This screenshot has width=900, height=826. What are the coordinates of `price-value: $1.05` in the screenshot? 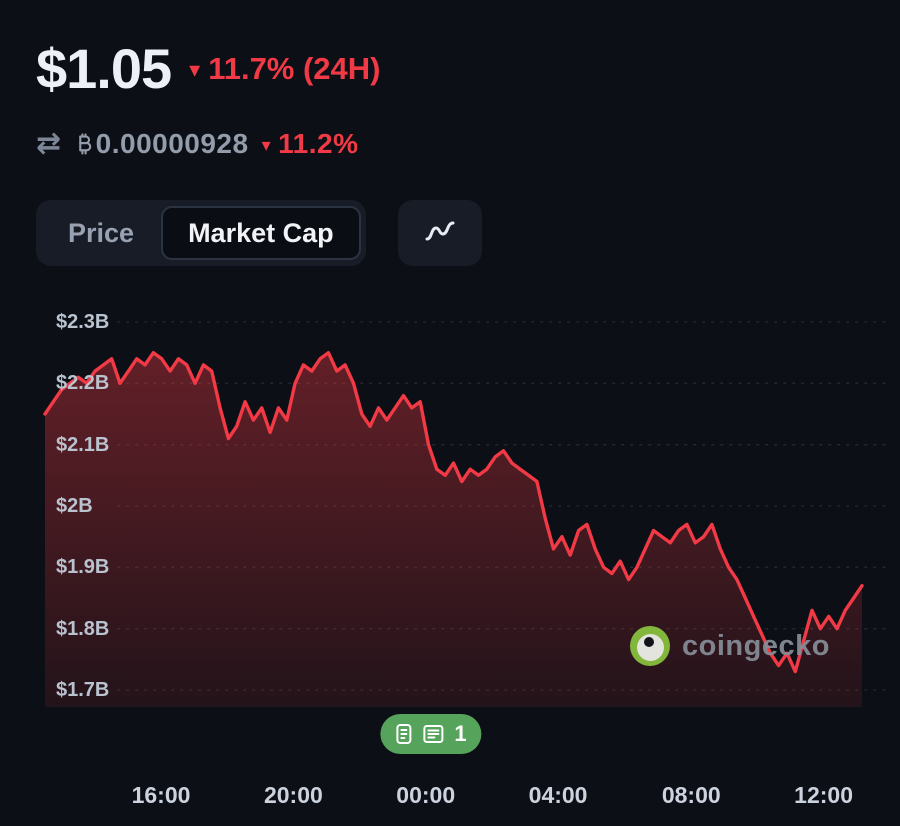 It's located at (104, 68).